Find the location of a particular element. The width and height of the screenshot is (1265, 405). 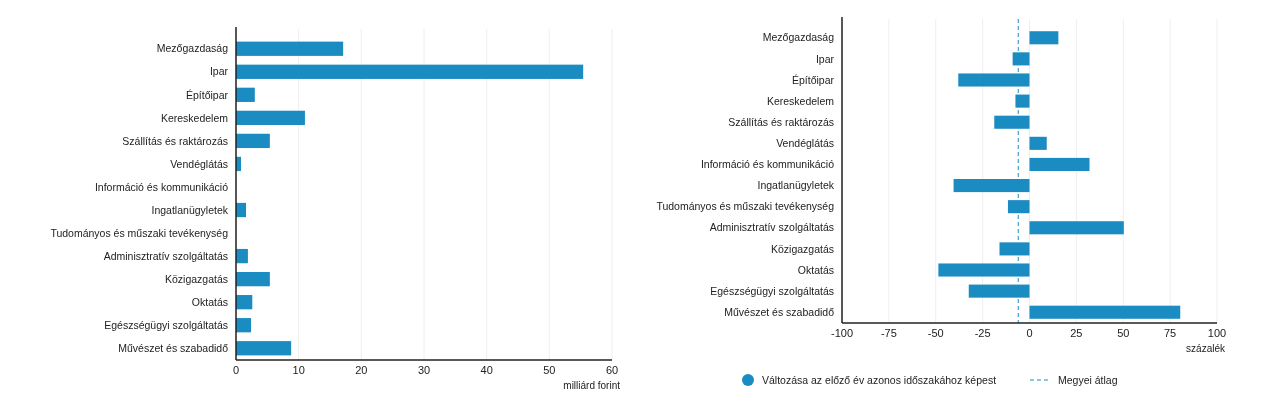

x-tick-label: -25 is located at coordinates (982, 333).